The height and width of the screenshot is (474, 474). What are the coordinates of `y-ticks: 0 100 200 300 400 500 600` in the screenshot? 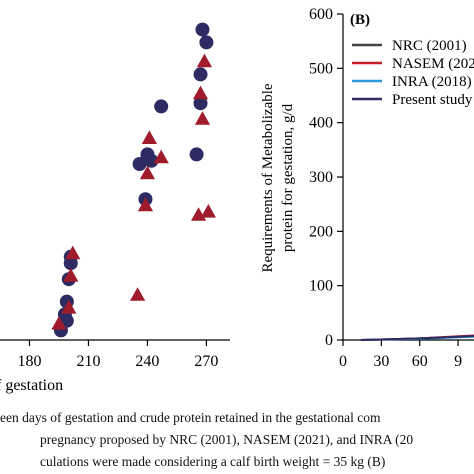 It's located at (326, 177).